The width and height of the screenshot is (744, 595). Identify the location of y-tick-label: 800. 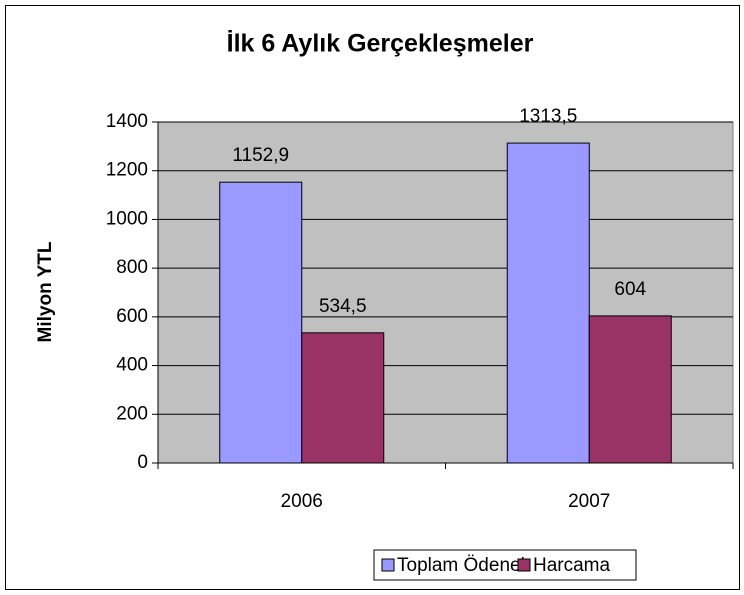
(132, 267).